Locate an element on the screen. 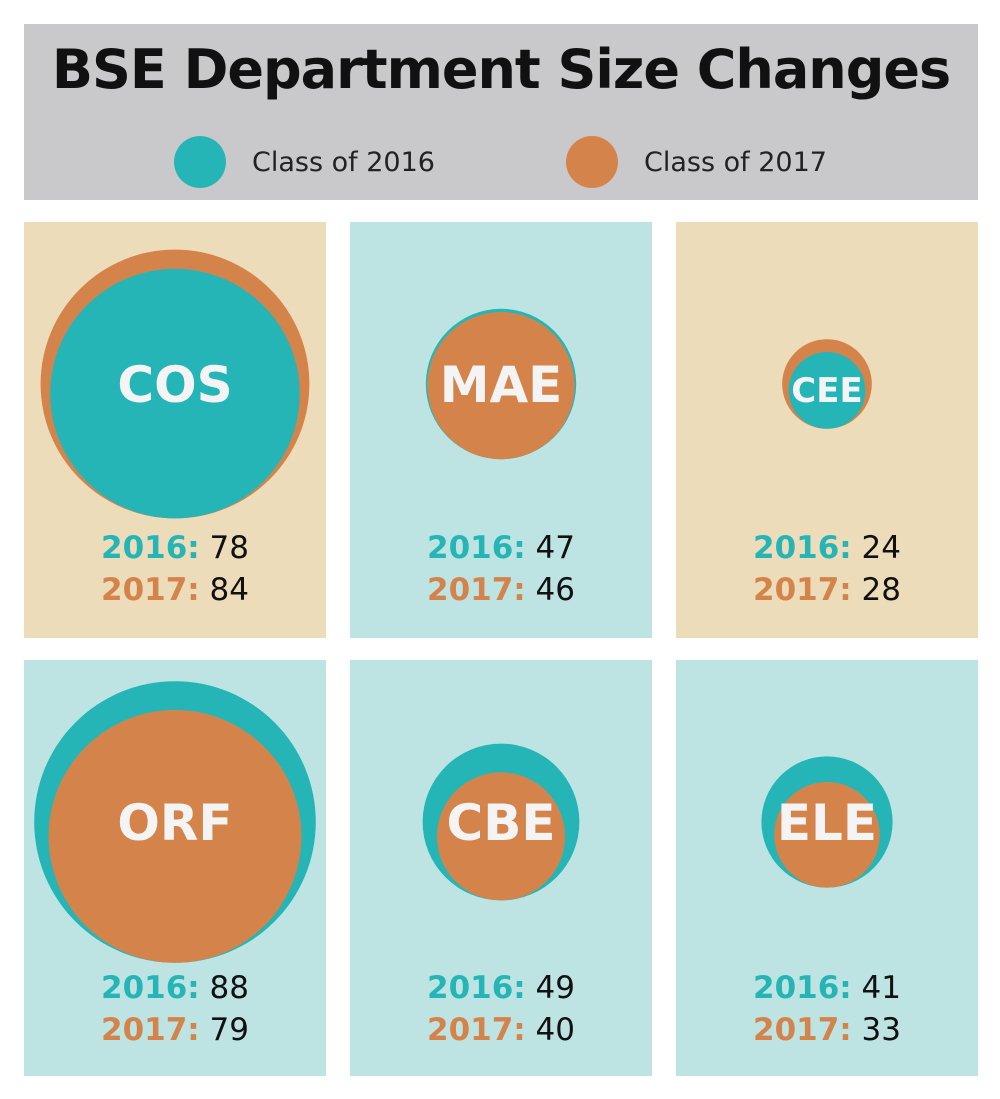  stats: 2016: 49 2017: 40 is located at coordinates (501, 1009).